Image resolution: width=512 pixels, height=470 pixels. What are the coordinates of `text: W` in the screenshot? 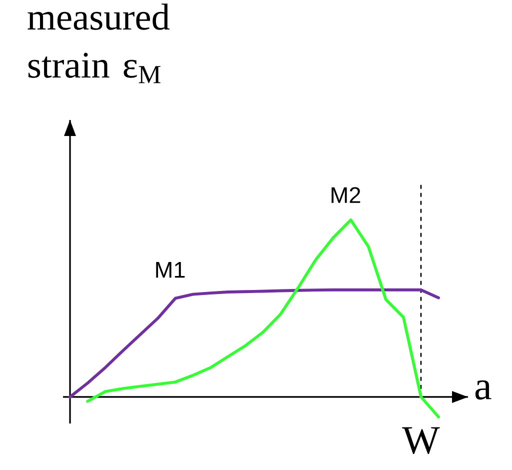 It's located at (421, 440).